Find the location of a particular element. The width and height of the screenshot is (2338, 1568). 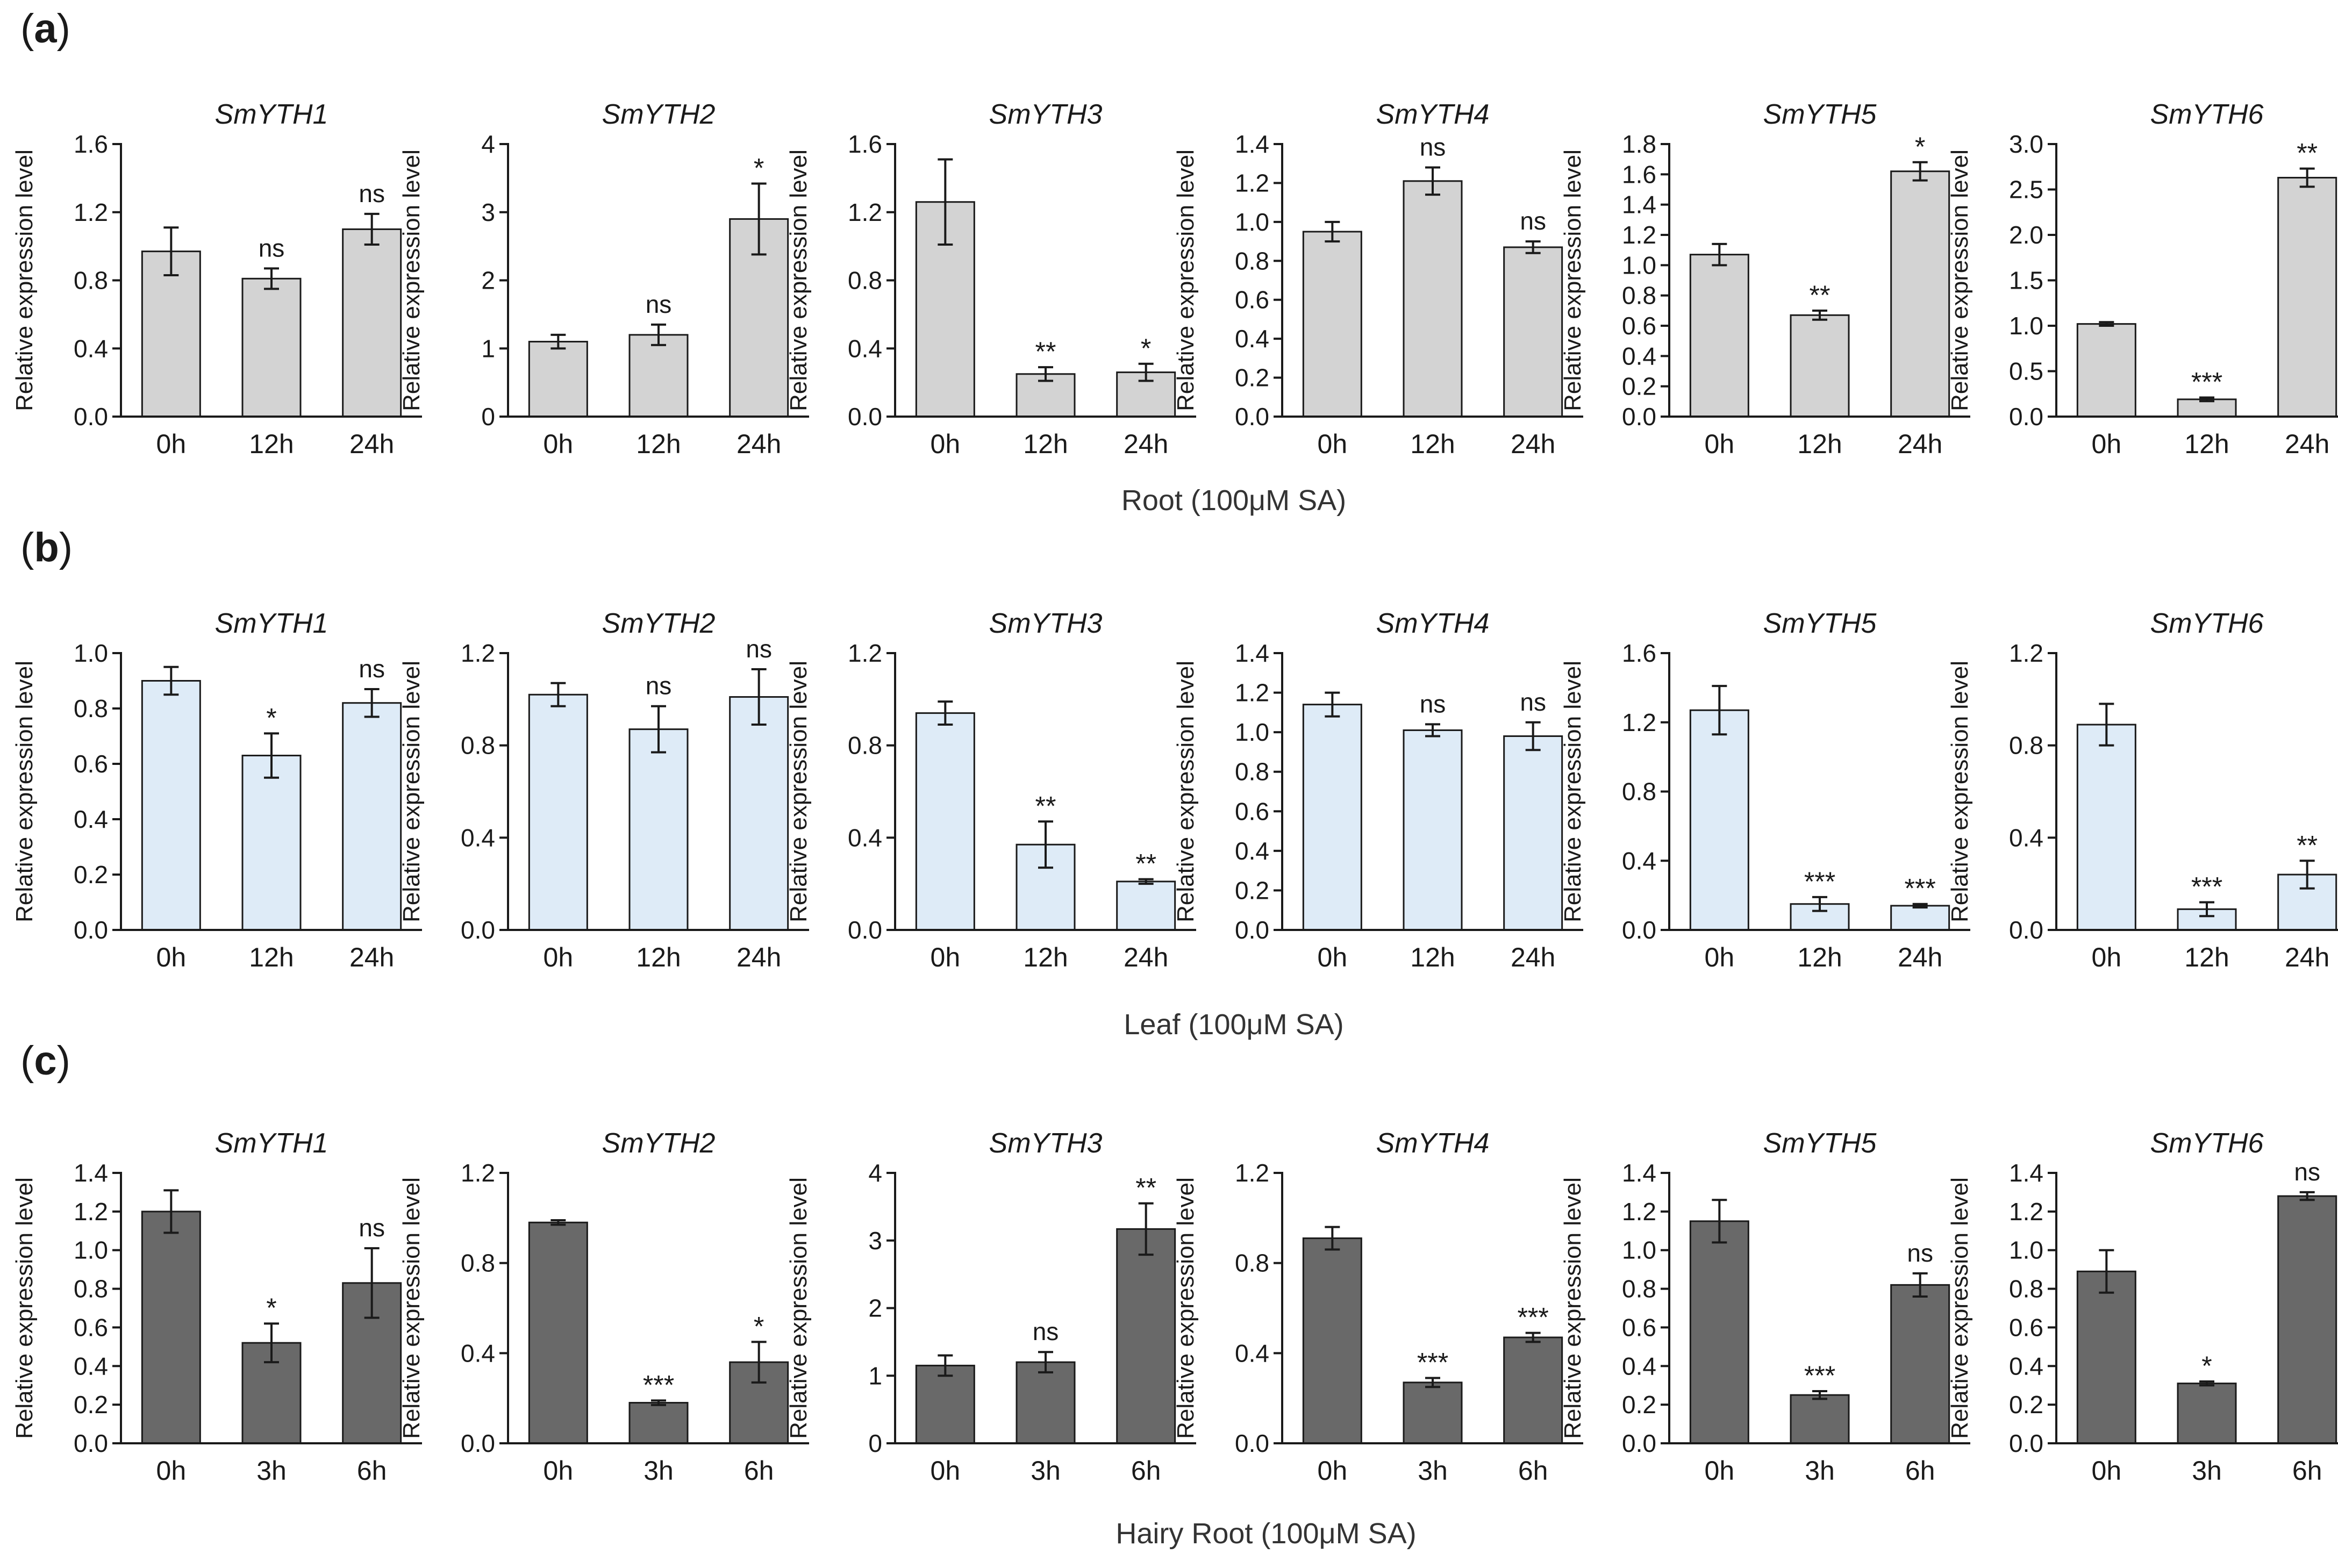

chart-2-6-significance-24h: ** is located at coordinates (2307, 845).